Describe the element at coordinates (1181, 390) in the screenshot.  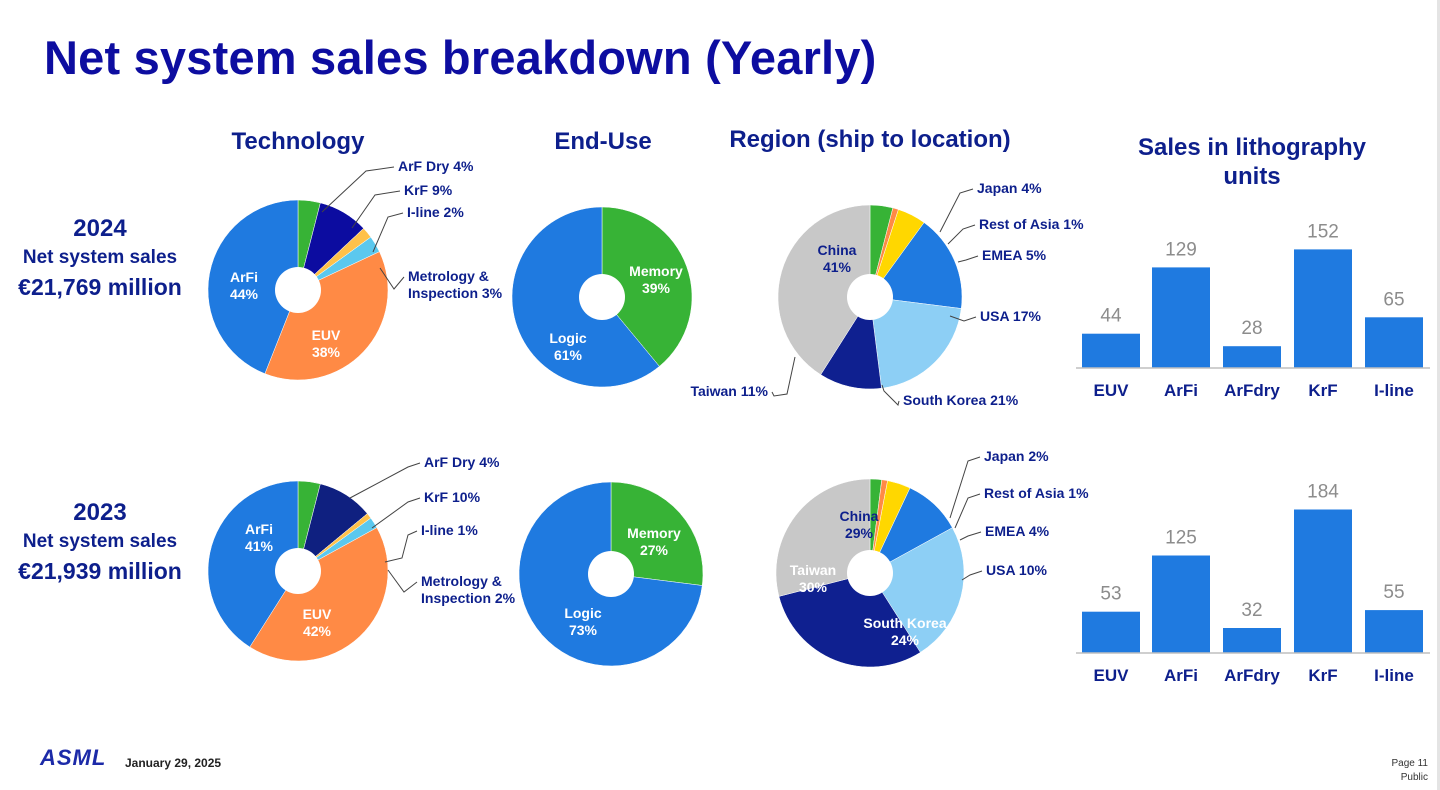
I see `units2024-category-arfi: ArFi` at that location.